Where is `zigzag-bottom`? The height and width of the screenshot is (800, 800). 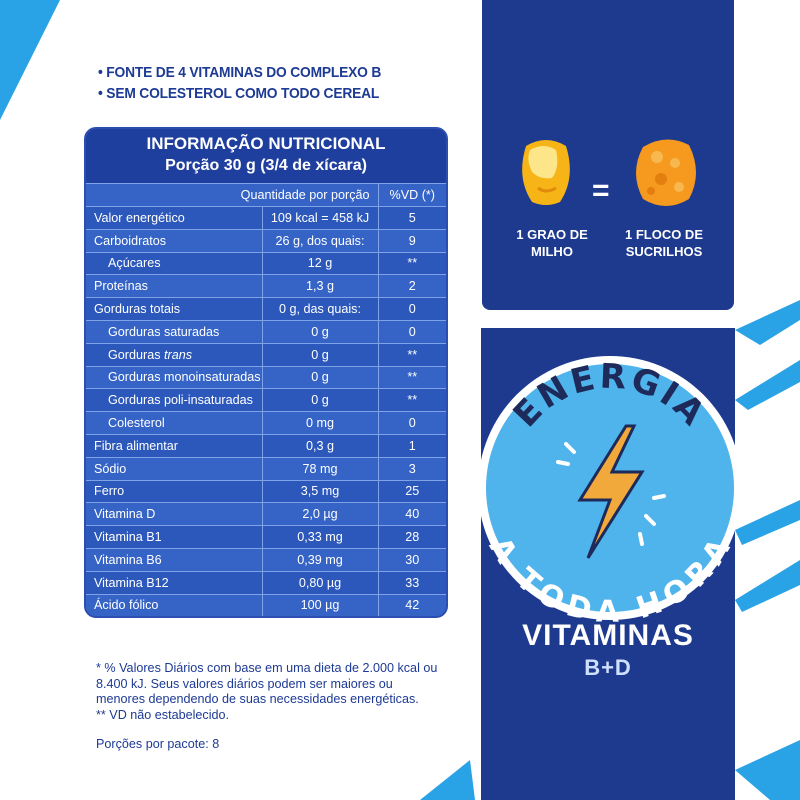 zigzag-bottom is located at coordinates (447, 780).